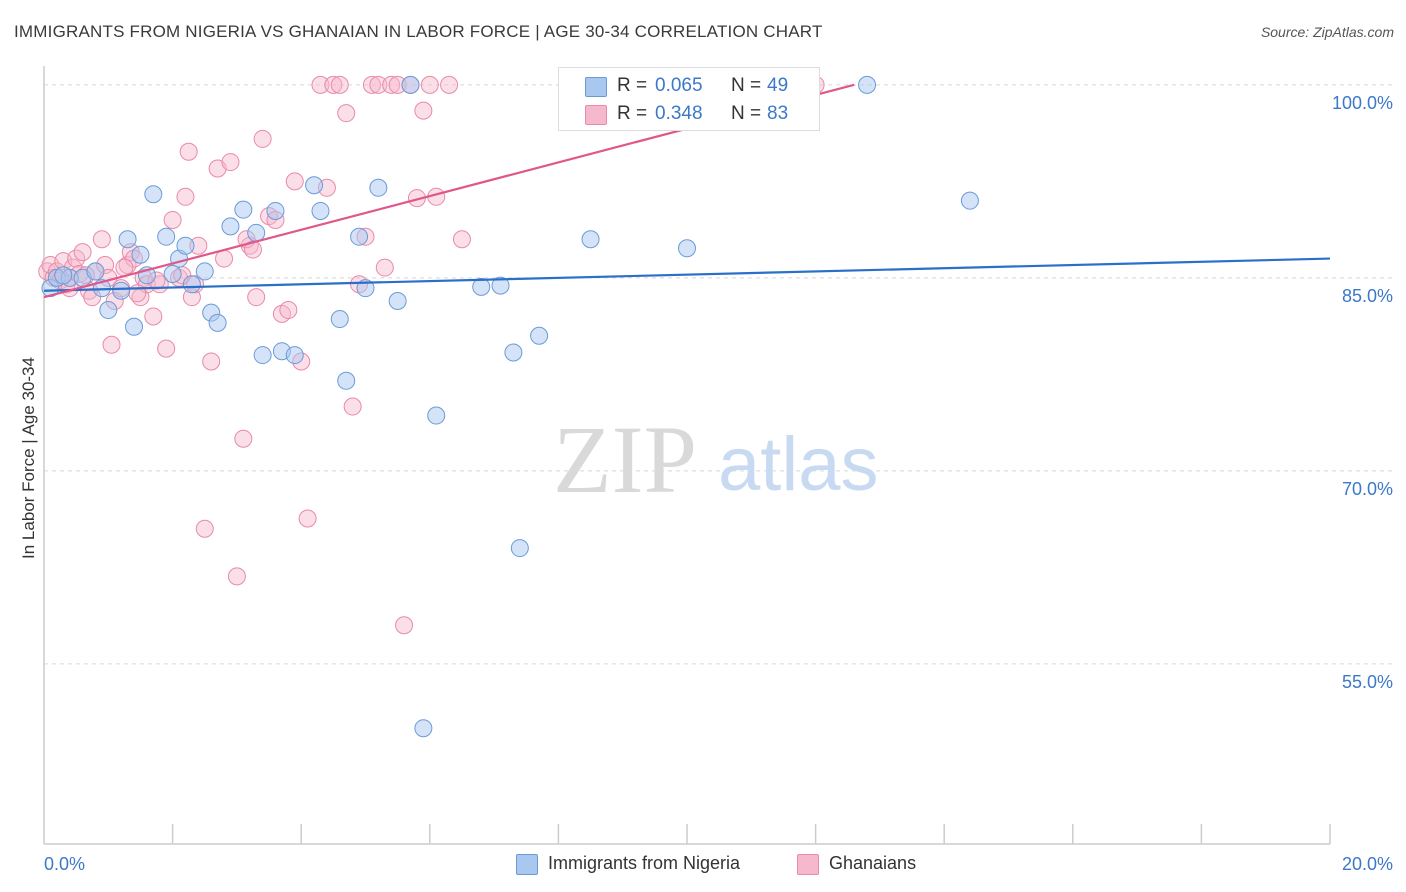 This screenshot has width=1406, height=892. Describe the element at coordinates (64, 864) in the screenshot. I see `x-tick-label: 0.0%` at that location.